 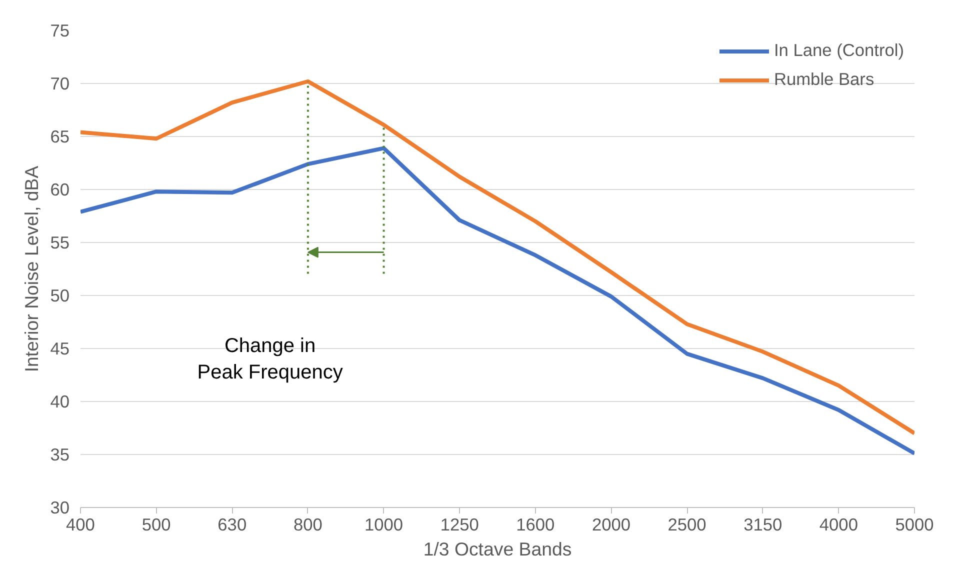 I want to click on y-tick-label: 65, so click(x=60, y=136).